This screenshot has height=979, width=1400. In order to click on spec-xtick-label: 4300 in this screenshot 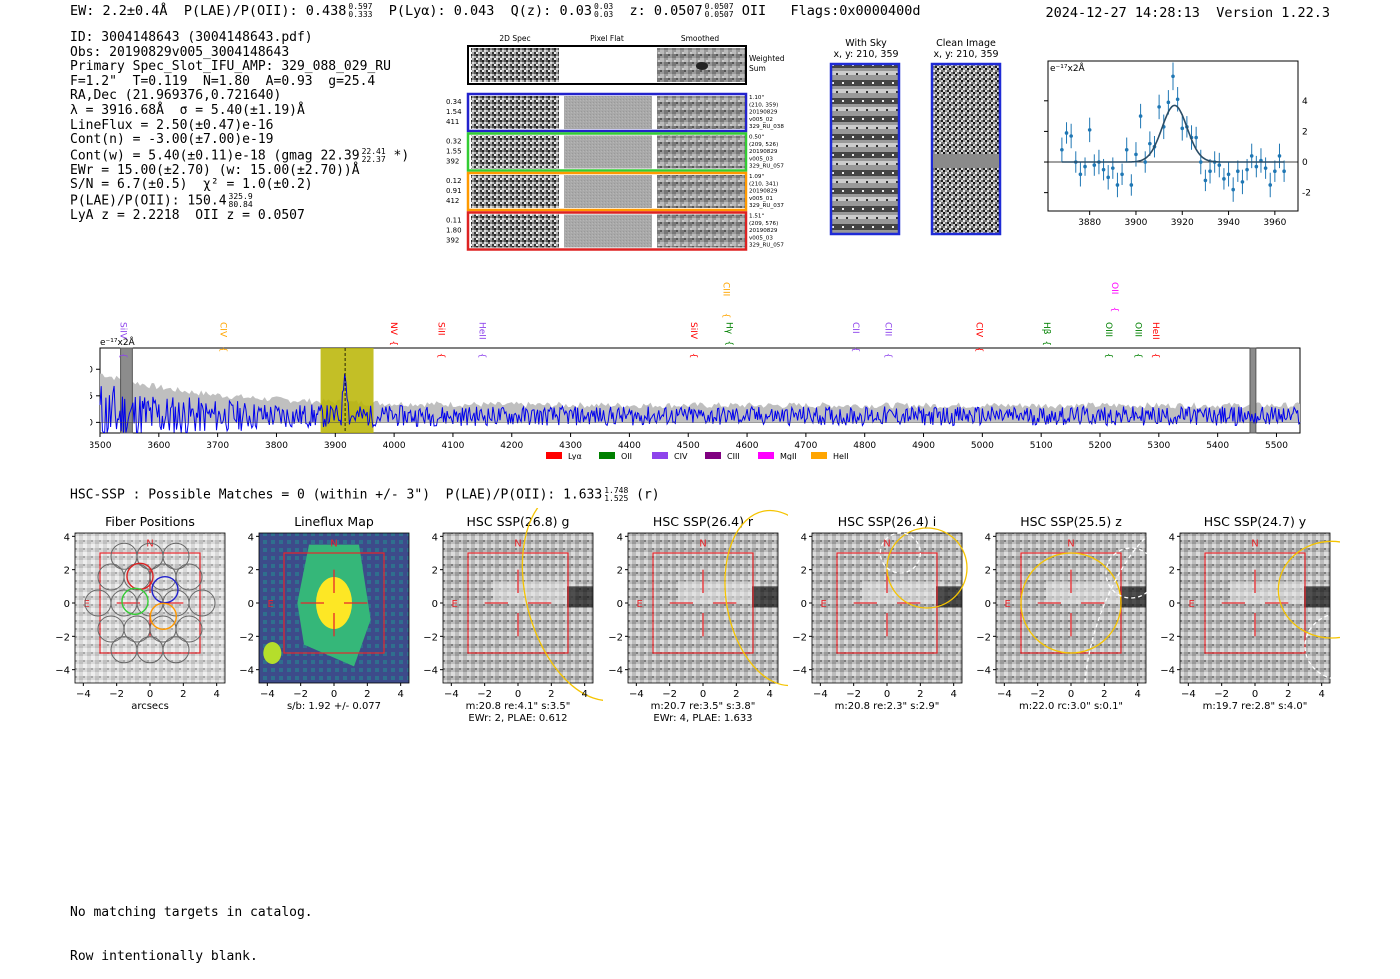, I will do `click(570, 446)`.